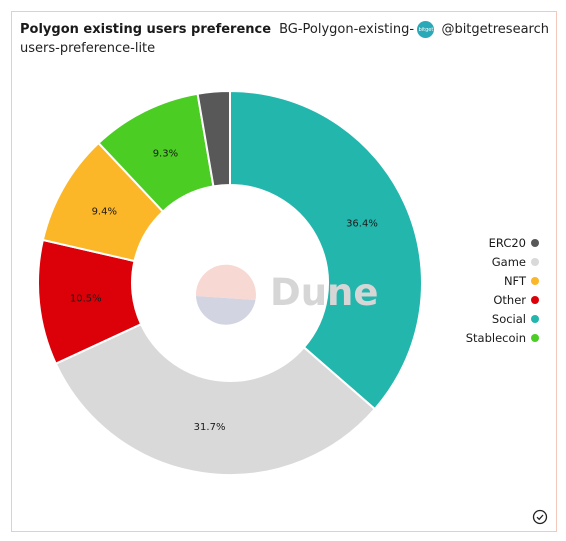 The height and width of the screenshot is (541, 566). What do you see at coordinates (507, 242) in the screenshot?
I see `legend-label: ERC20` at bounding box center [507, 242].